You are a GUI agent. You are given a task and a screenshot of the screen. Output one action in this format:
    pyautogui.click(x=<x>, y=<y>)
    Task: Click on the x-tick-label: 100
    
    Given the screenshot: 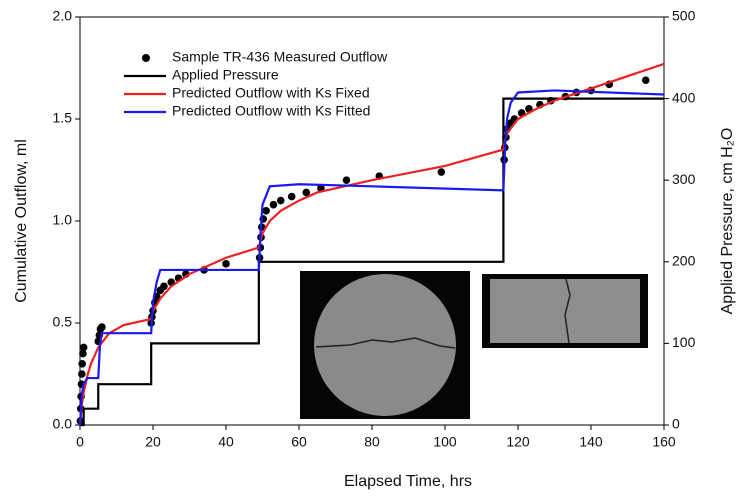 What is the action you would take?
    pyautogui.click(x=445, y=442)
    